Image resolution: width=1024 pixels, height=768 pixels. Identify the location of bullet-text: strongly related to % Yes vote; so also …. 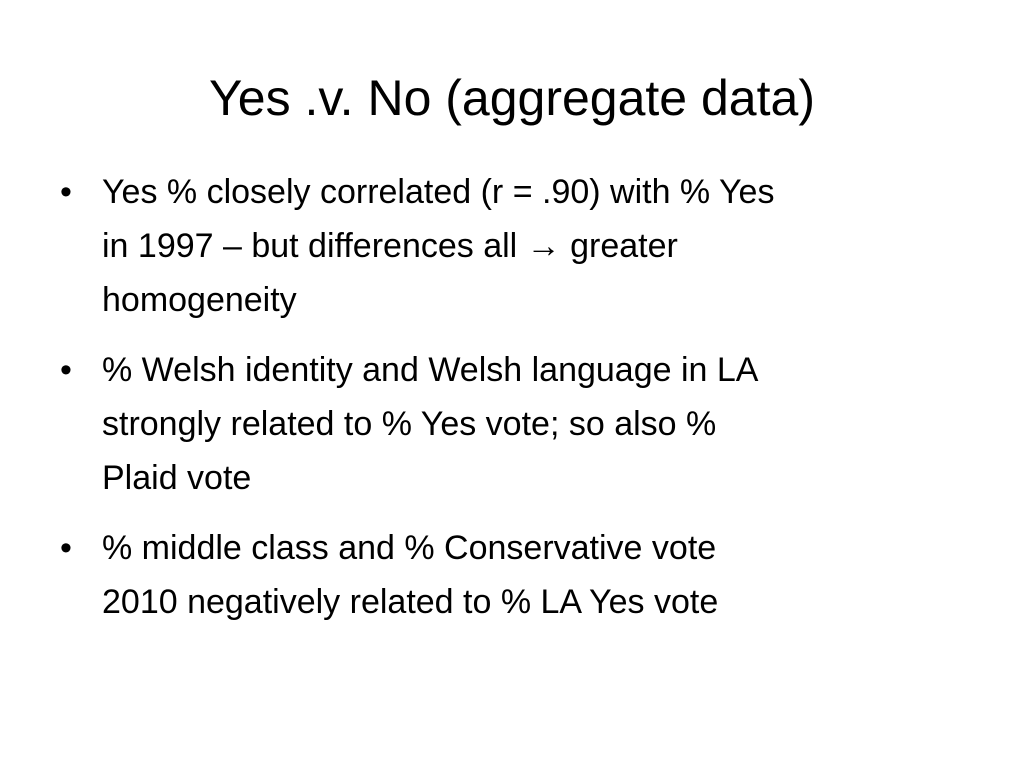
(409, 424).